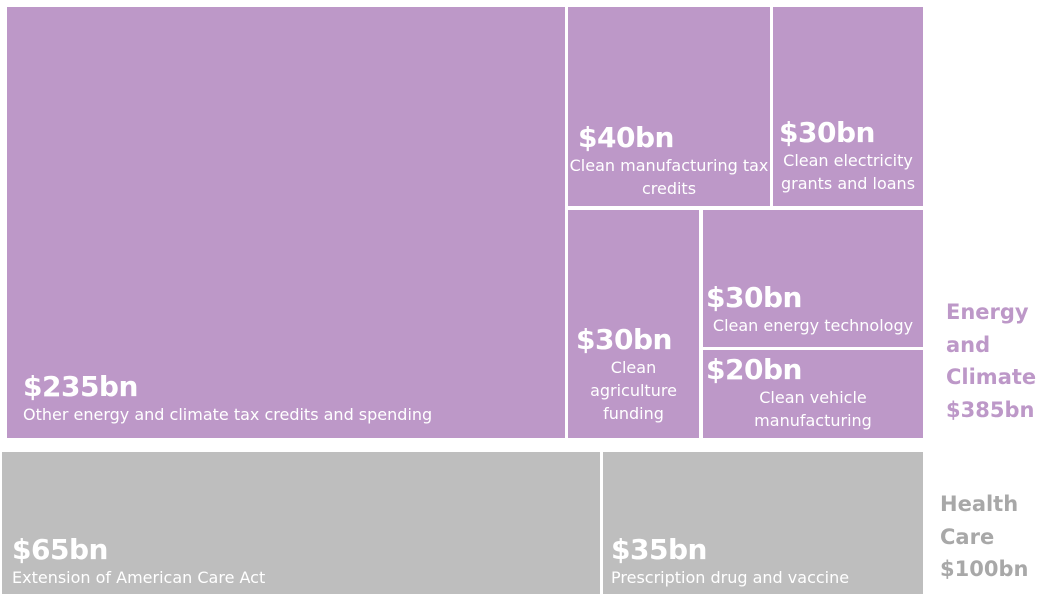 The width and height of the screenshot is (1060, 596). Describe the element at coordinates (659, 549) in the screenshot. I see `cell-value-label: $35bn` at that location.